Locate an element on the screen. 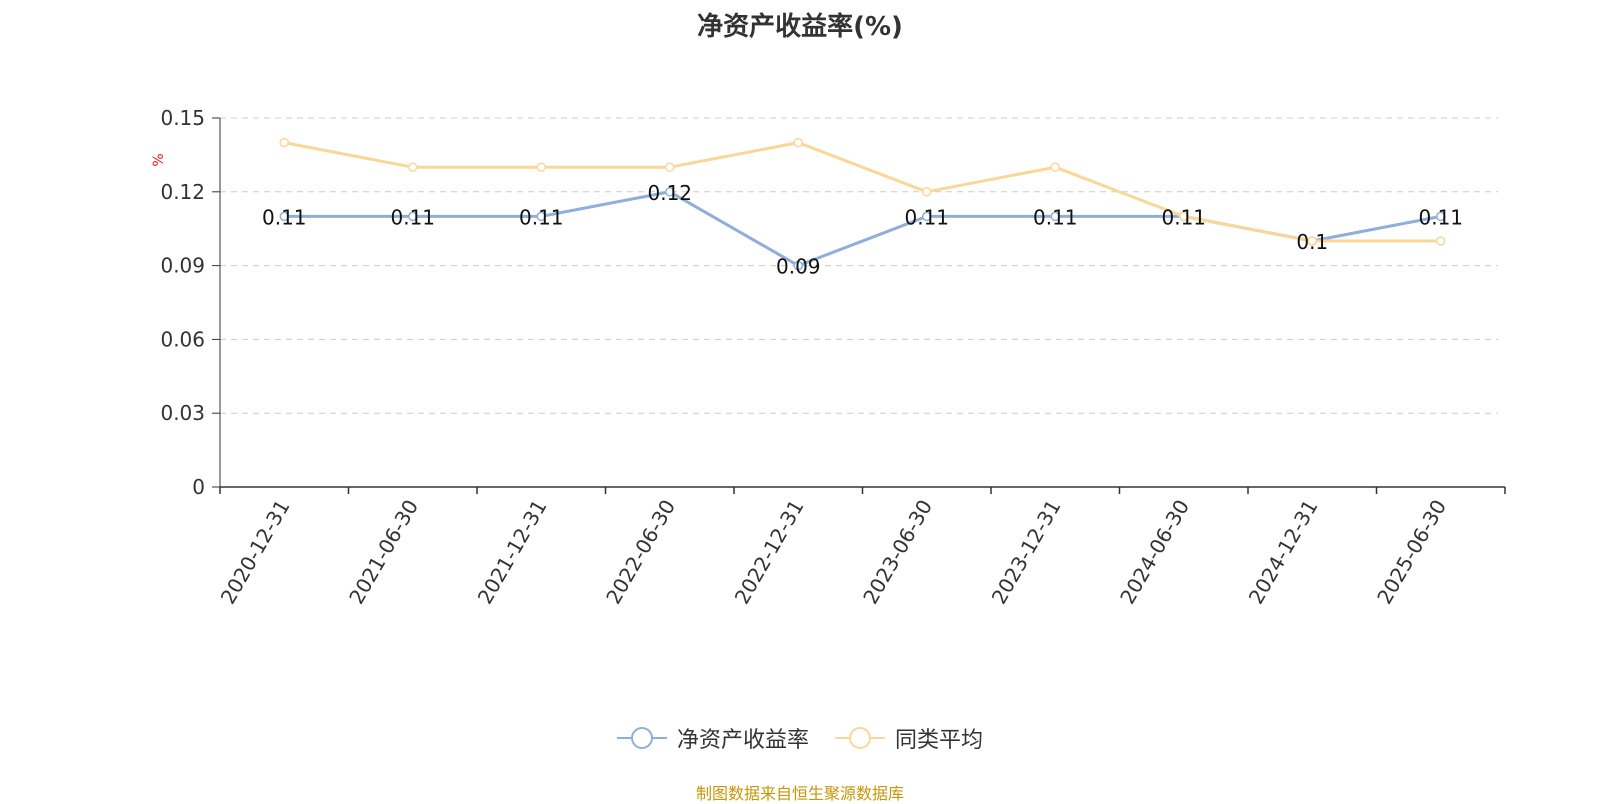 This screenshot has width=1600, height=804. y-tick-label: 0 is located at coordinates (198, 487).